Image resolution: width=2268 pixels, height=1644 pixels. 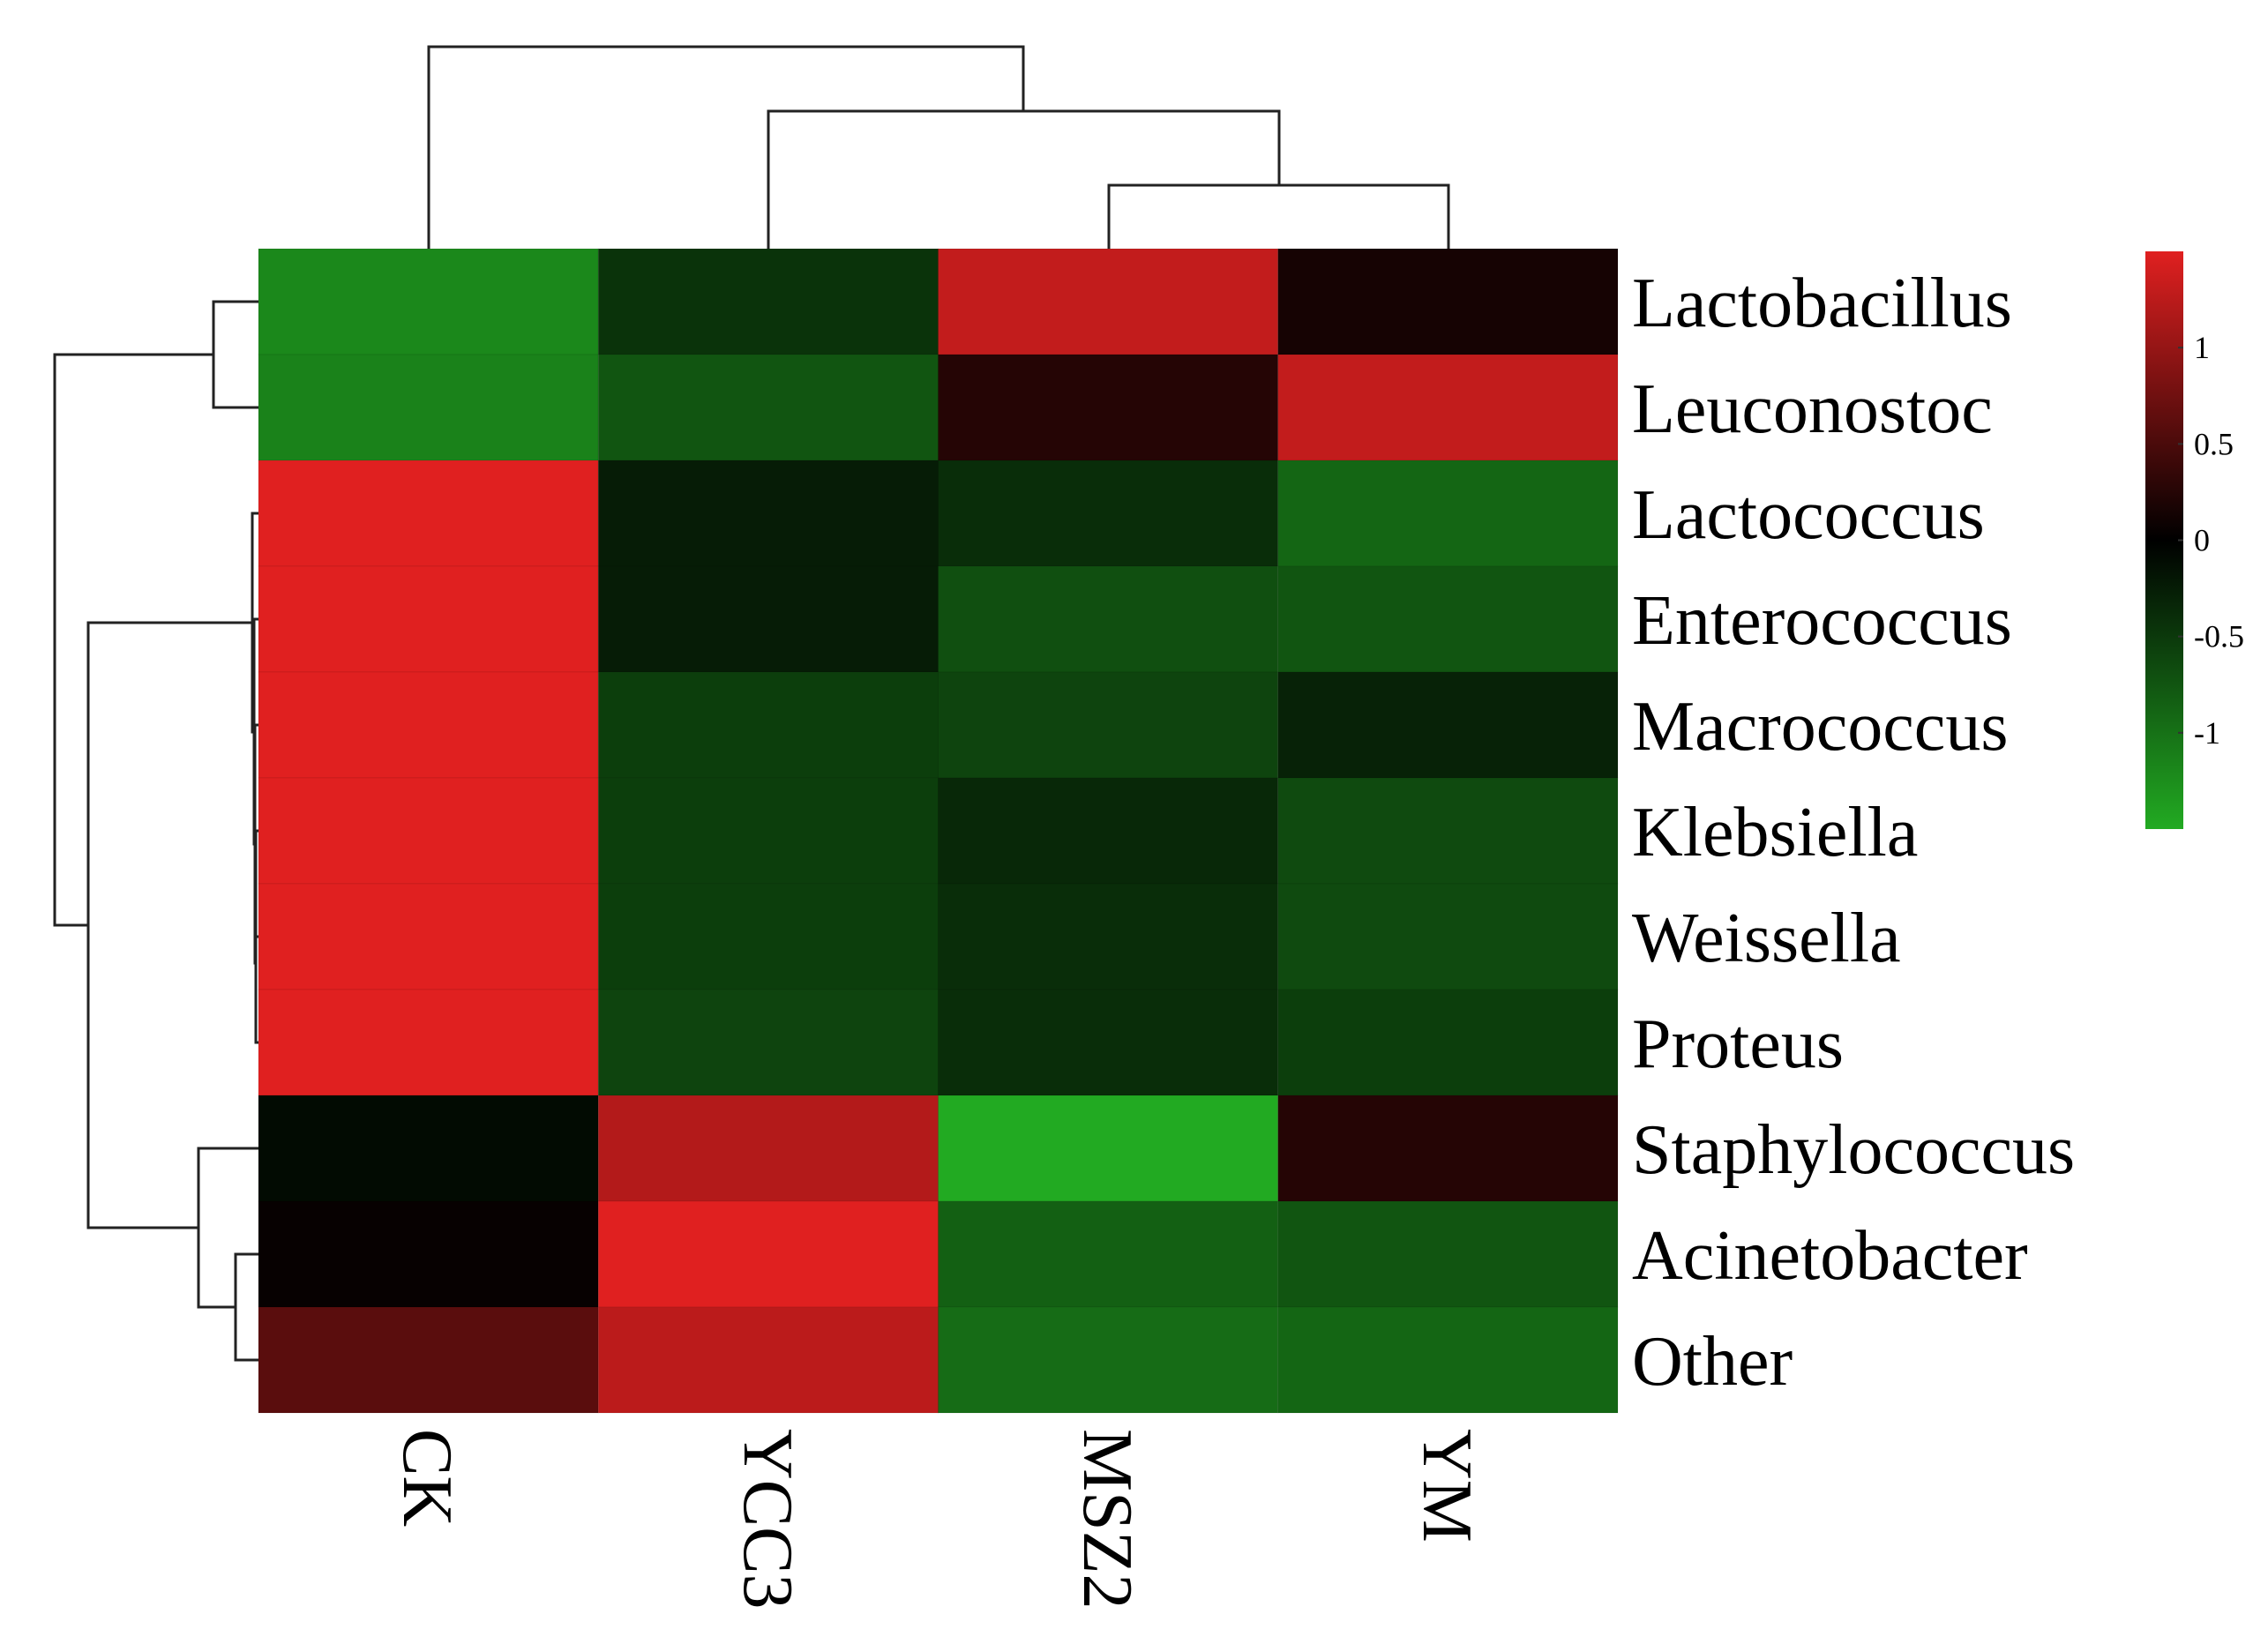 I want to click on heatmap-cell-macrococcus-msz2, so click(x=1108, y=725).